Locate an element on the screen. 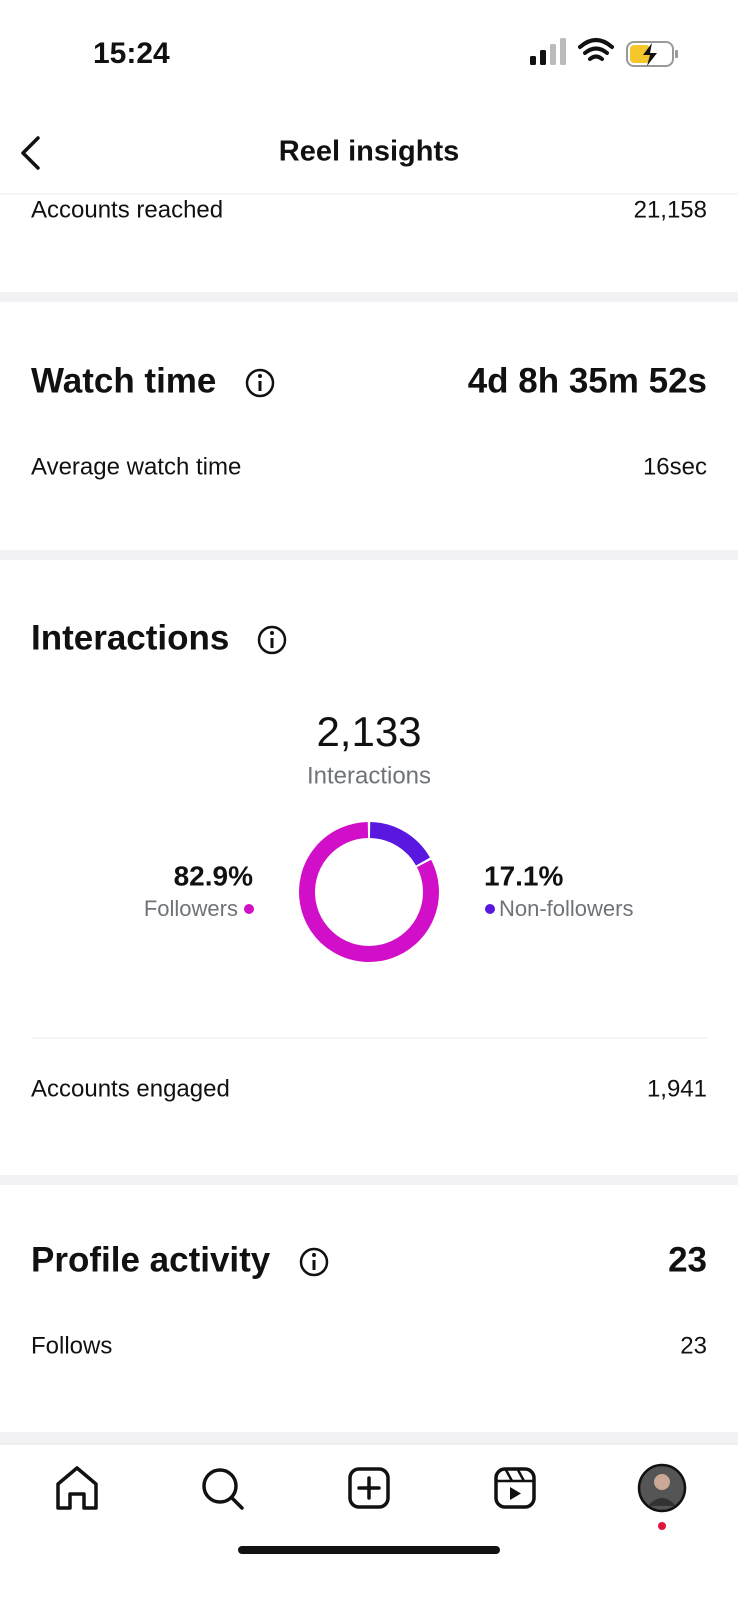 This screenshot has height=1600, width=738. section-title: Interactions is located at coordinates (130, 637).